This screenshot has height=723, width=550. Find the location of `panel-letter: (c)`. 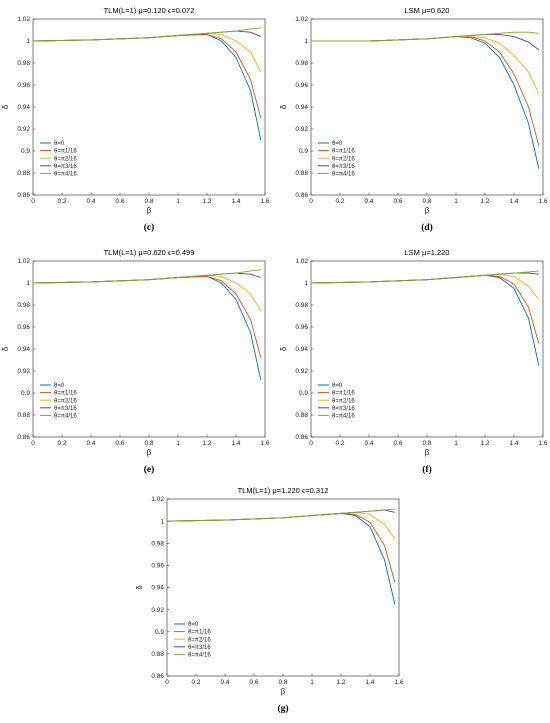

panel-letter: (c) is located at coordinates (149, 227).